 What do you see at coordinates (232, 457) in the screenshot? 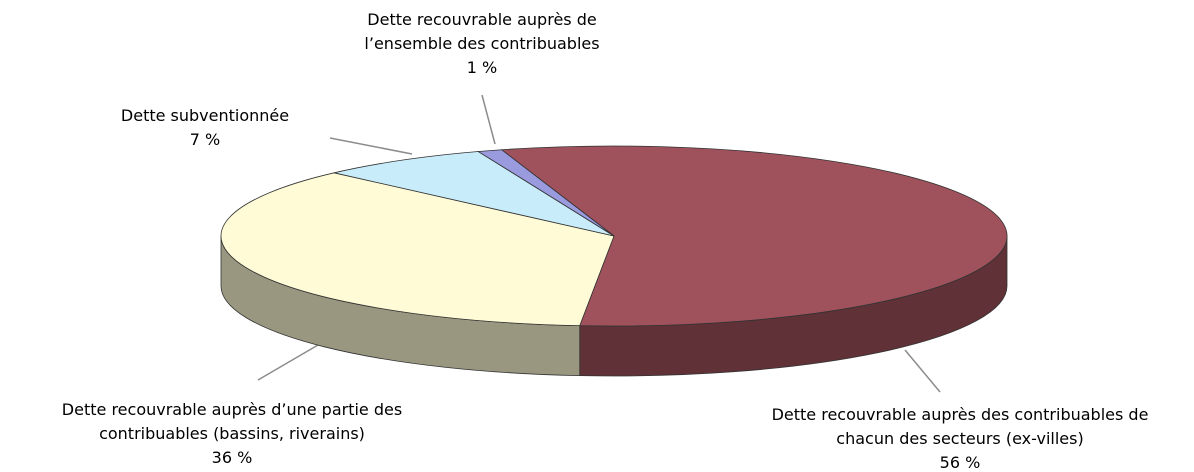
I see `value-label: 36 %` at bounding box center [232, 457].